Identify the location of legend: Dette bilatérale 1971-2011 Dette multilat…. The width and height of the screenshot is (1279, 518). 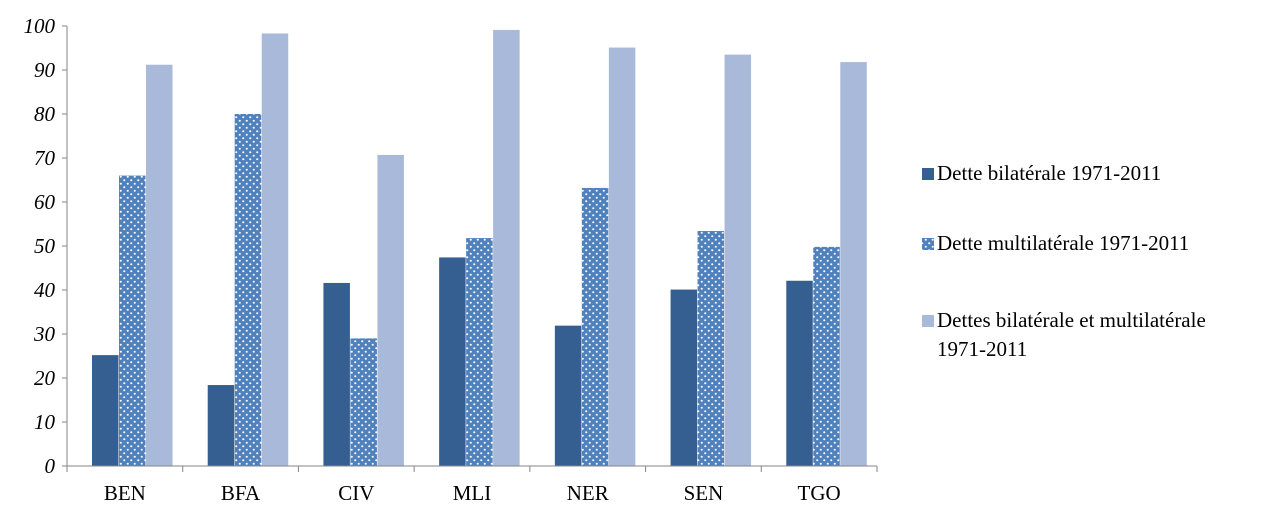
(1064, 261).